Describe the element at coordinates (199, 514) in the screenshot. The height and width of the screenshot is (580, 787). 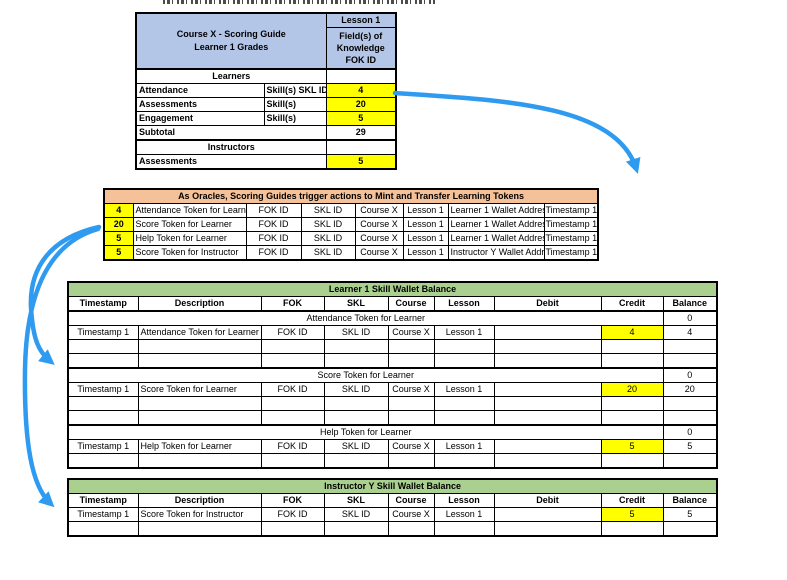
I see `description-cell: Score Token for Instructor` at that location.